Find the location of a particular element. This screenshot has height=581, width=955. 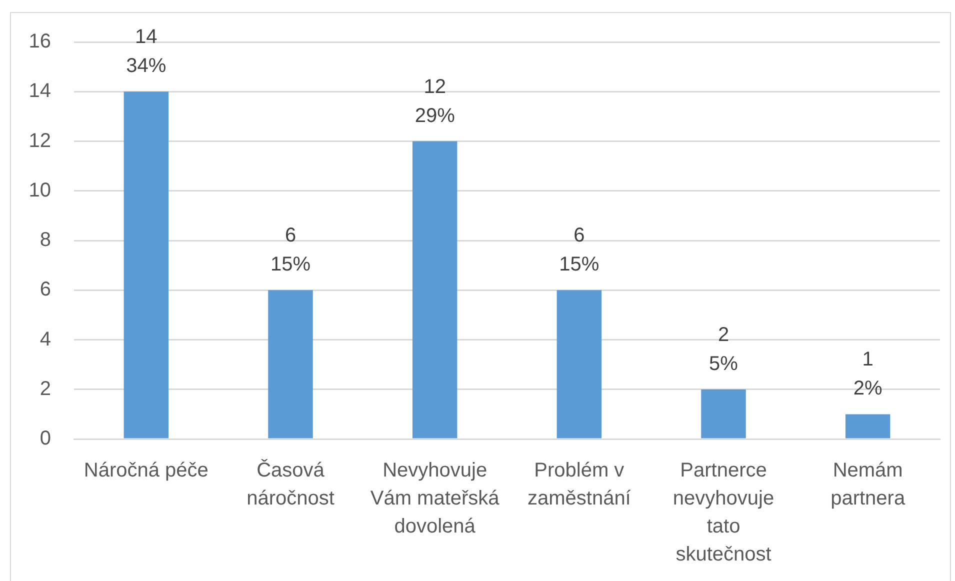

y-tick-label: 0 is located at coordinates (45, 439).